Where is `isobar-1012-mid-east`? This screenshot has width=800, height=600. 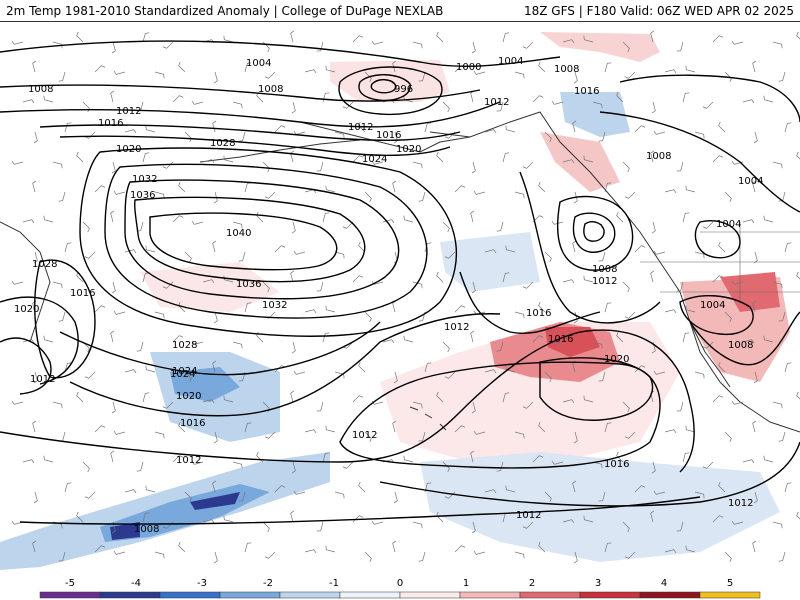
isobar-1012-mid-east is located at coordinates (530, 302).